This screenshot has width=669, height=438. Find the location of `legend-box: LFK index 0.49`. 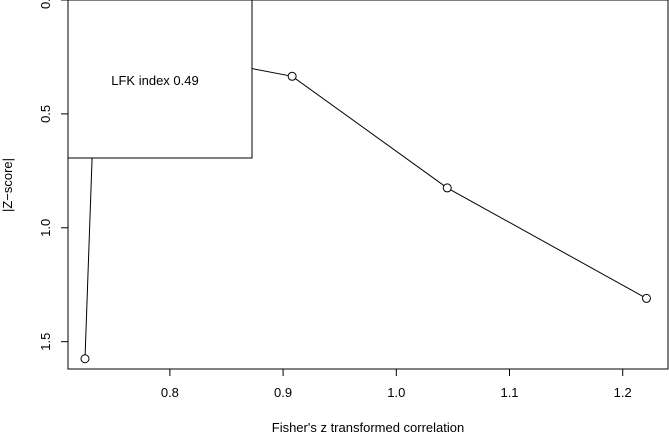

legend-box: LFK index 0.49 is located at coordinates (160, 79).